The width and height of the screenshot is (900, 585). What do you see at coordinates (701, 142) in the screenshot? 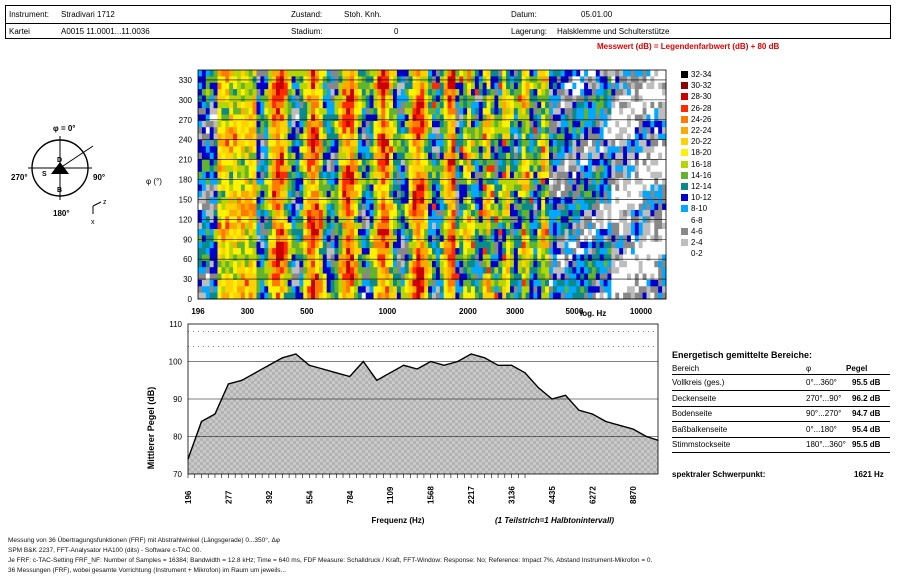
I see `legend-label: 20-22` at bounding box center [701, 142].